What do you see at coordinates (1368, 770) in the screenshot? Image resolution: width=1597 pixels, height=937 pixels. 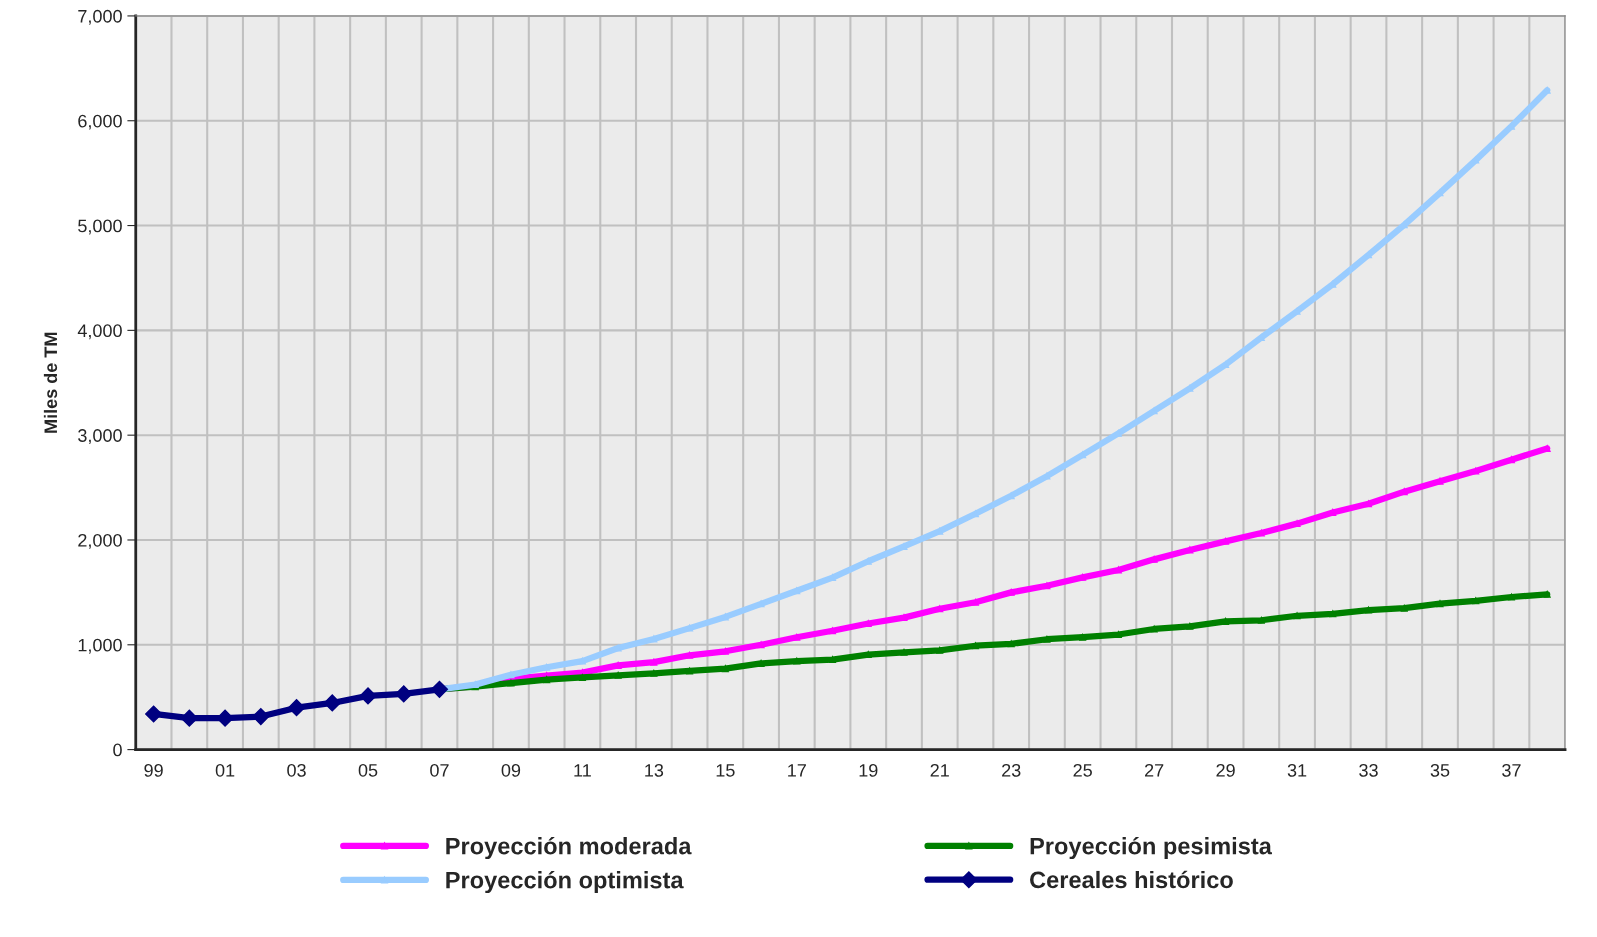 I see `x-tick-label: 33` at bounding box center [1368, 770].